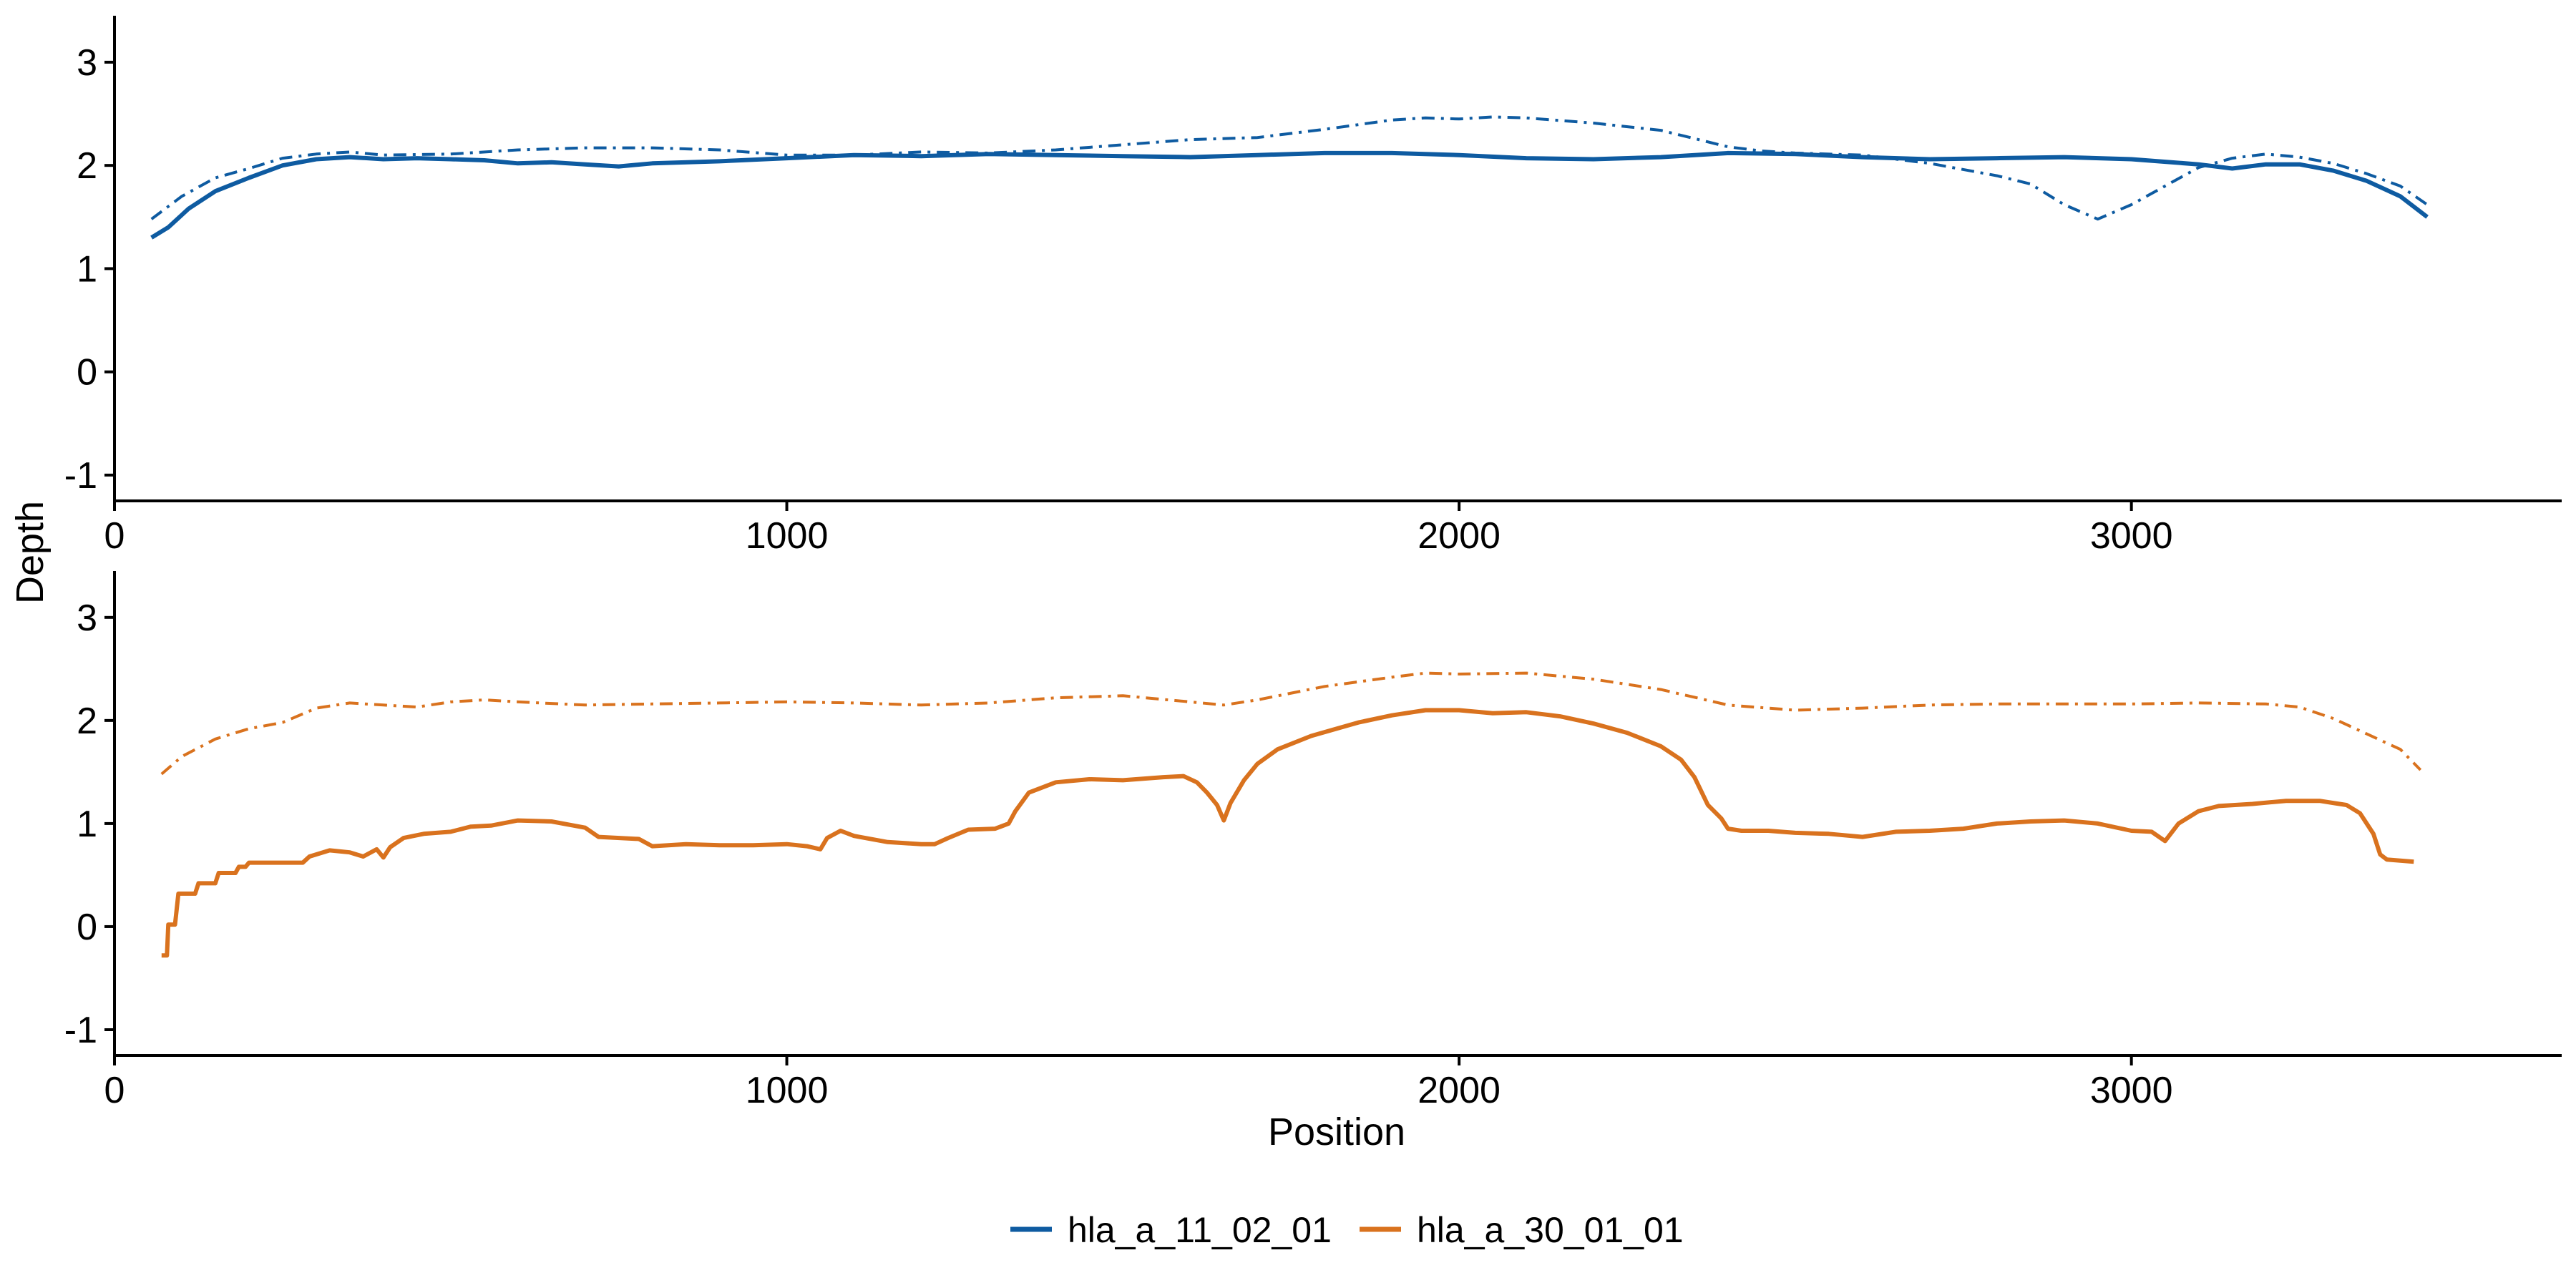  What do you see at coordinates (1550, 1230) in the screenshot?
I see `legend-label-hla-a-30-01-01: hla_a_30_01_01` at bounding box center [1550, 1230].